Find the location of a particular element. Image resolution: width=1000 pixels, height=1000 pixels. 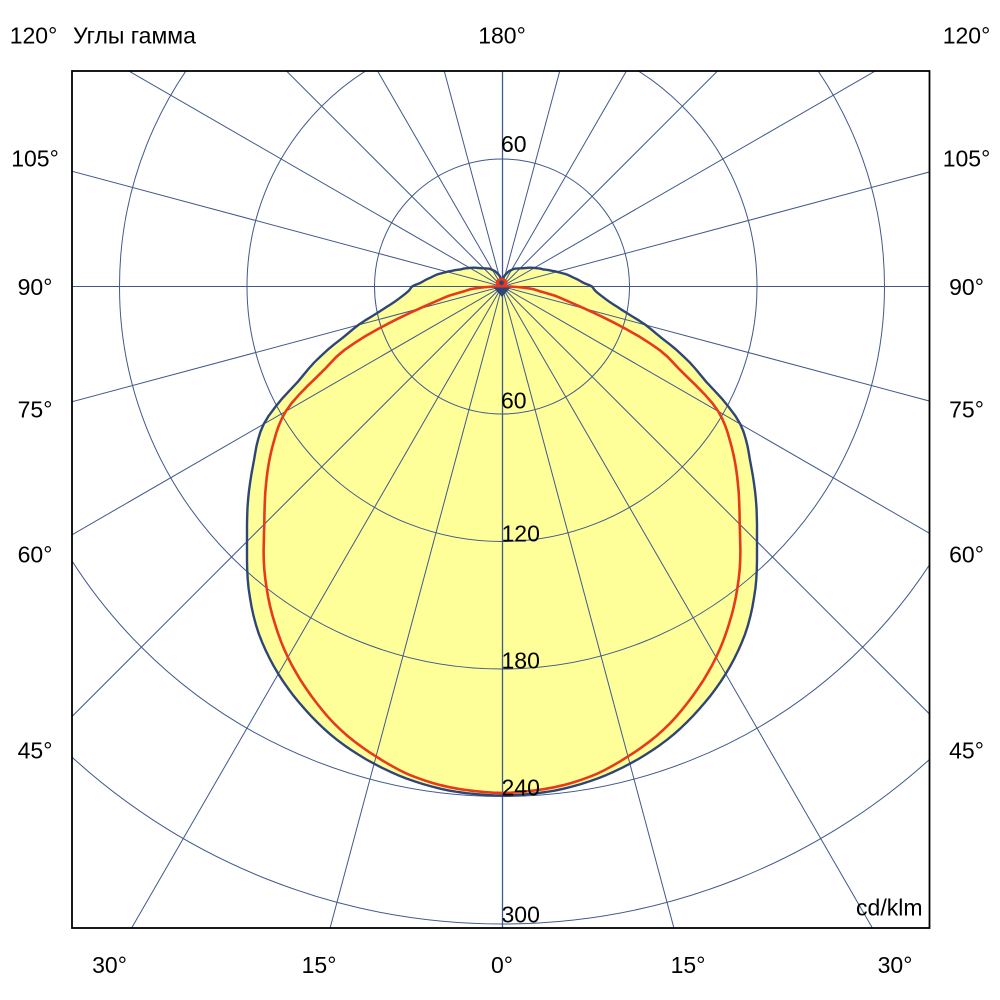

svg-text: 0° is located at coordinates (502, 965).